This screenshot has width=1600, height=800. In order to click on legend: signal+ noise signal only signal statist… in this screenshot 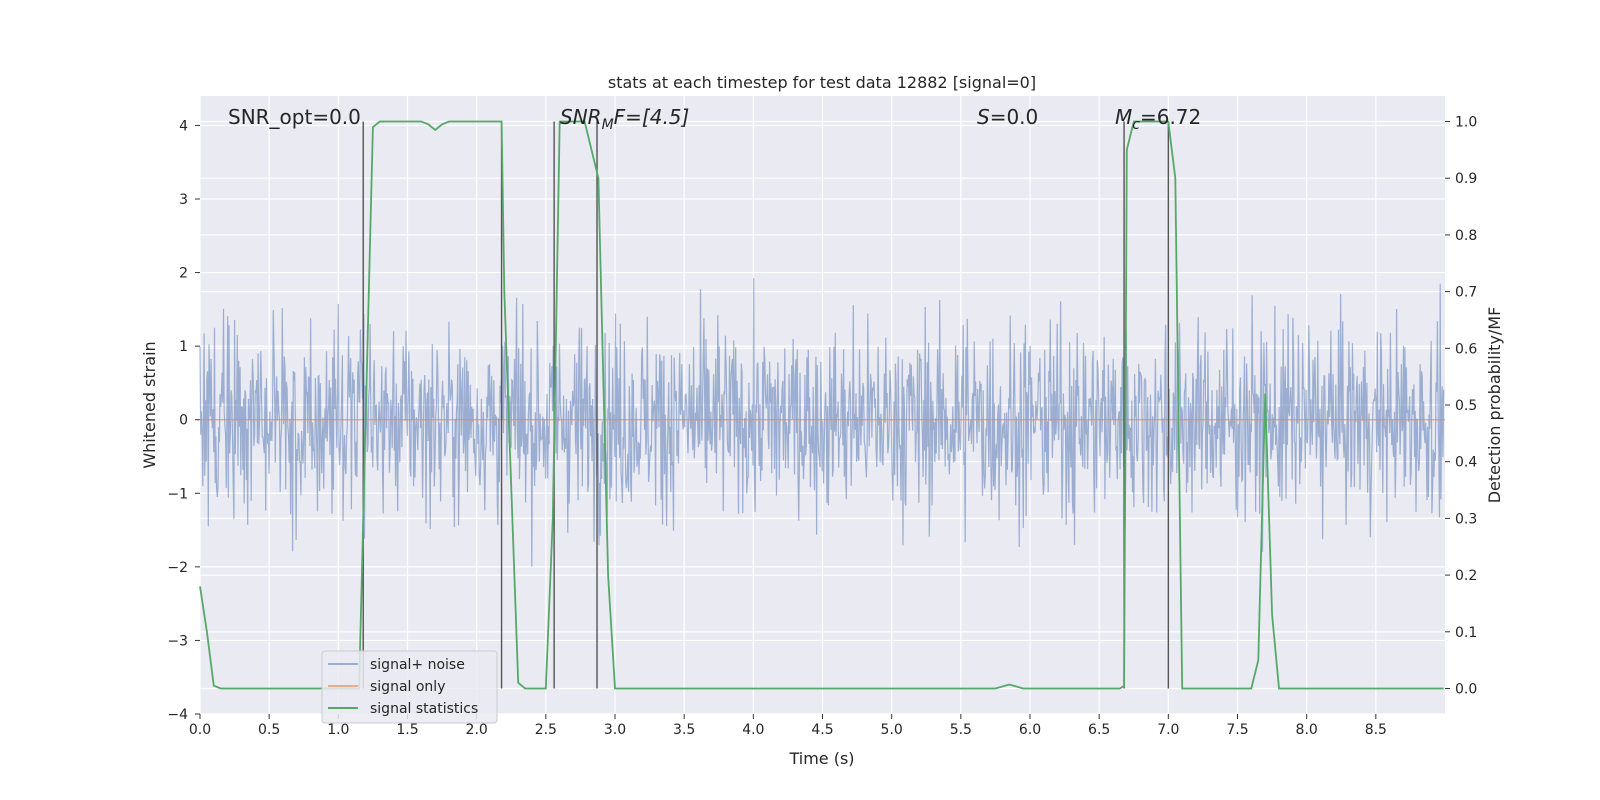, I will do `click(409, 687)`.